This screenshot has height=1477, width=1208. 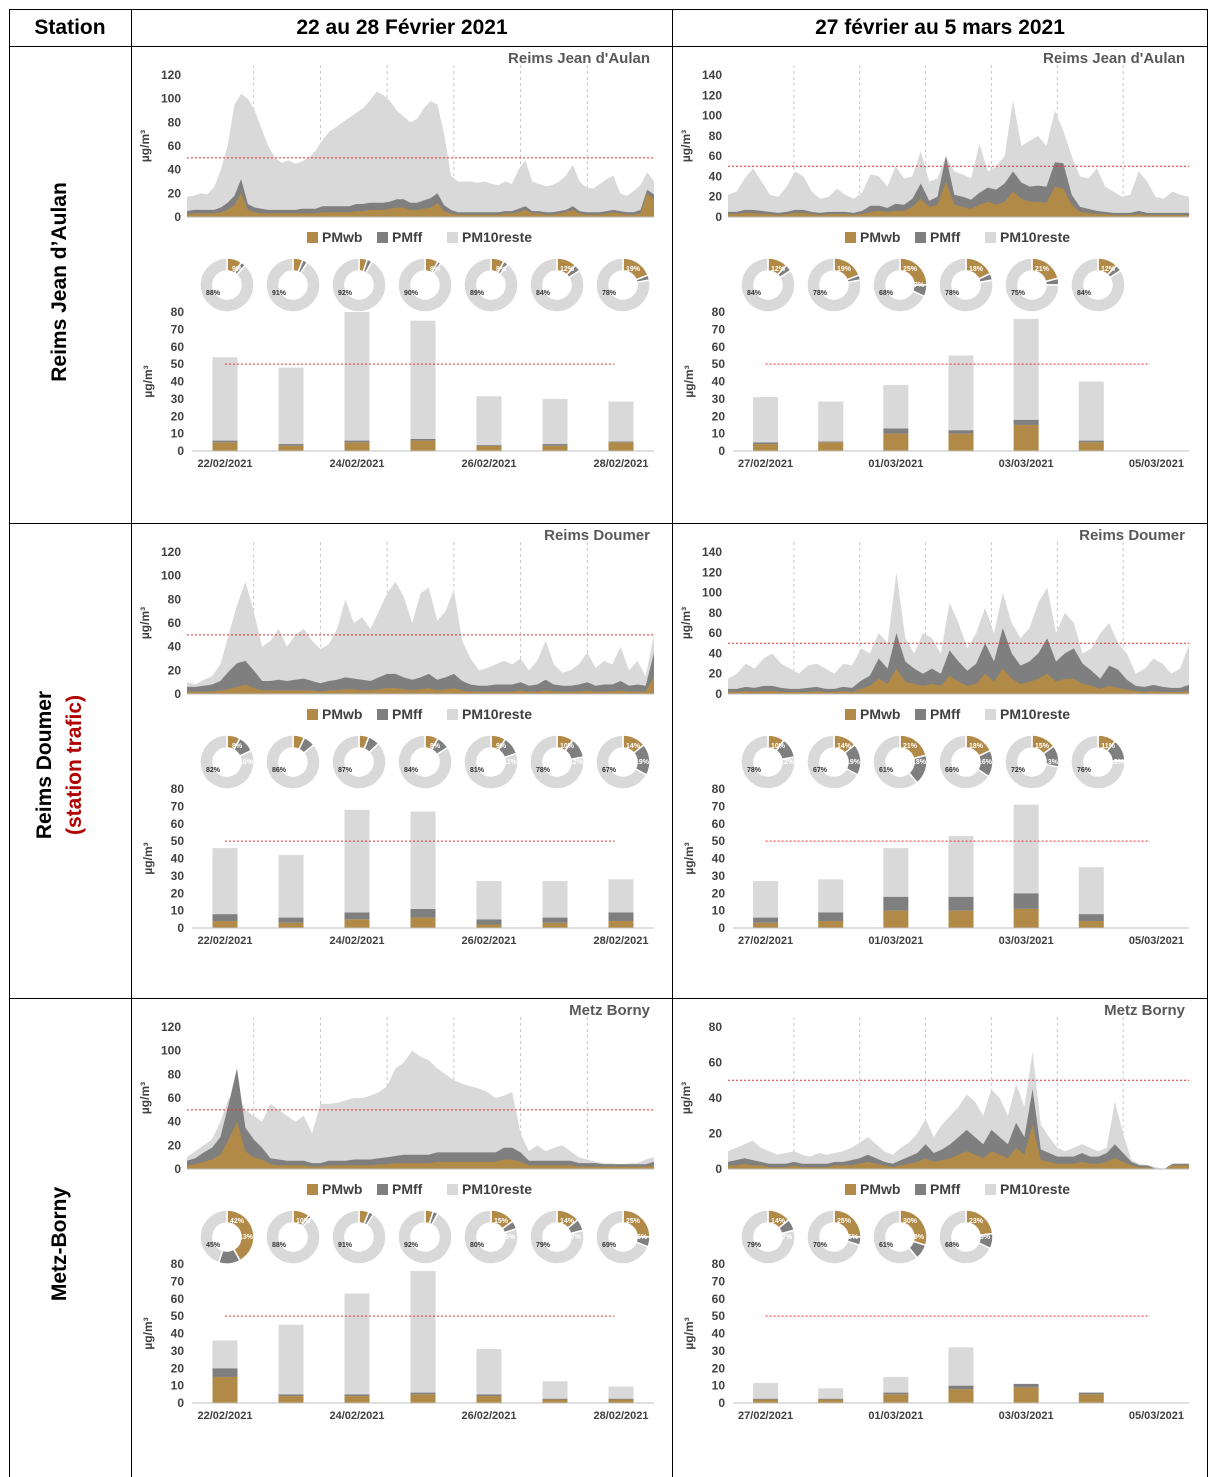 I want to click on donut-label-pm10reste: 91%, so click(x=345, y=1245).